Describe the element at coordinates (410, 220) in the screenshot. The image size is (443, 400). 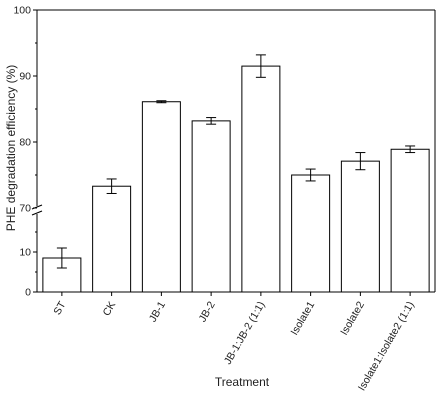
I see `bar-Isolate1:Isolate2 (1:1)` at that location.